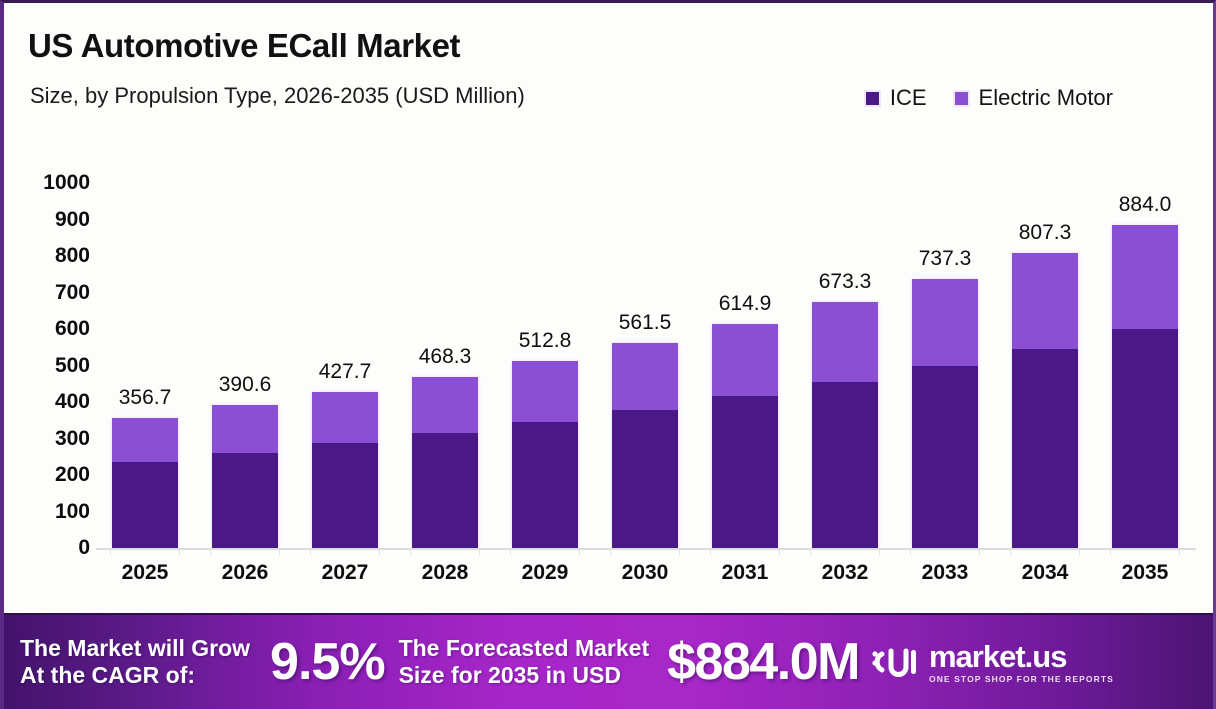 The width and height of the screenshot is (1216, 709). I want to click on bar-group: 884.0, so click(1145, 369).